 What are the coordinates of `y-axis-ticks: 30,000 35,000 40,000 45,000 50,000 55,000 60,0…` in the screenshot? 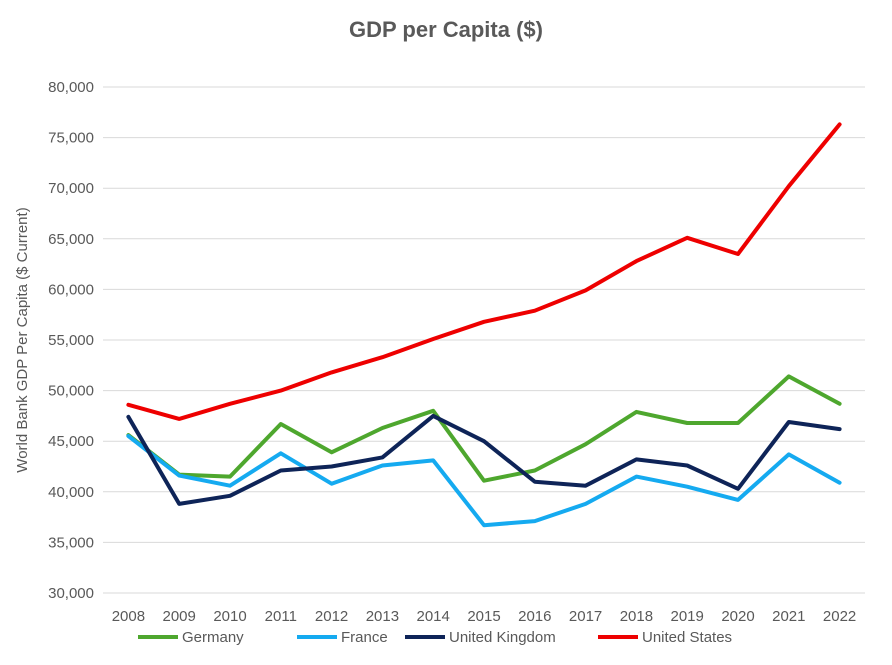 It's located at (71, 340).